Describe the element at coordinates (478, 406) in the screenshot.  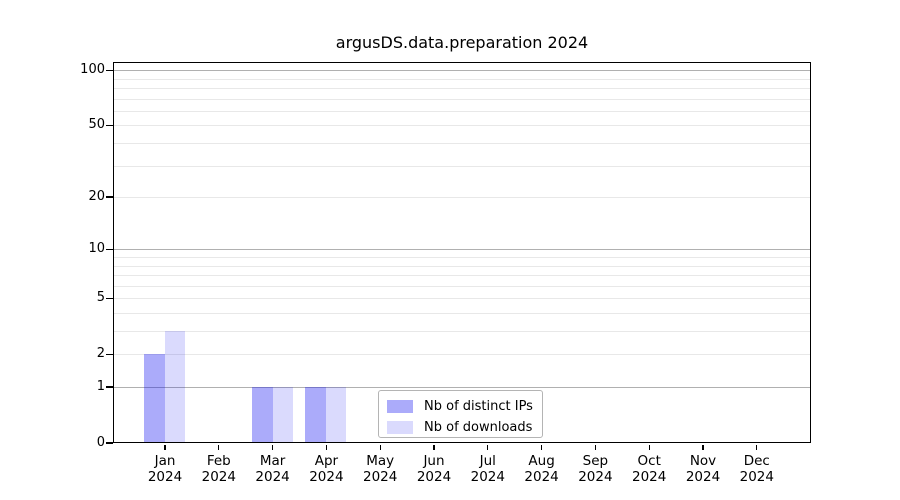
I see `legend-label-distinct-ips: Nb of distinct IPs` at that location.